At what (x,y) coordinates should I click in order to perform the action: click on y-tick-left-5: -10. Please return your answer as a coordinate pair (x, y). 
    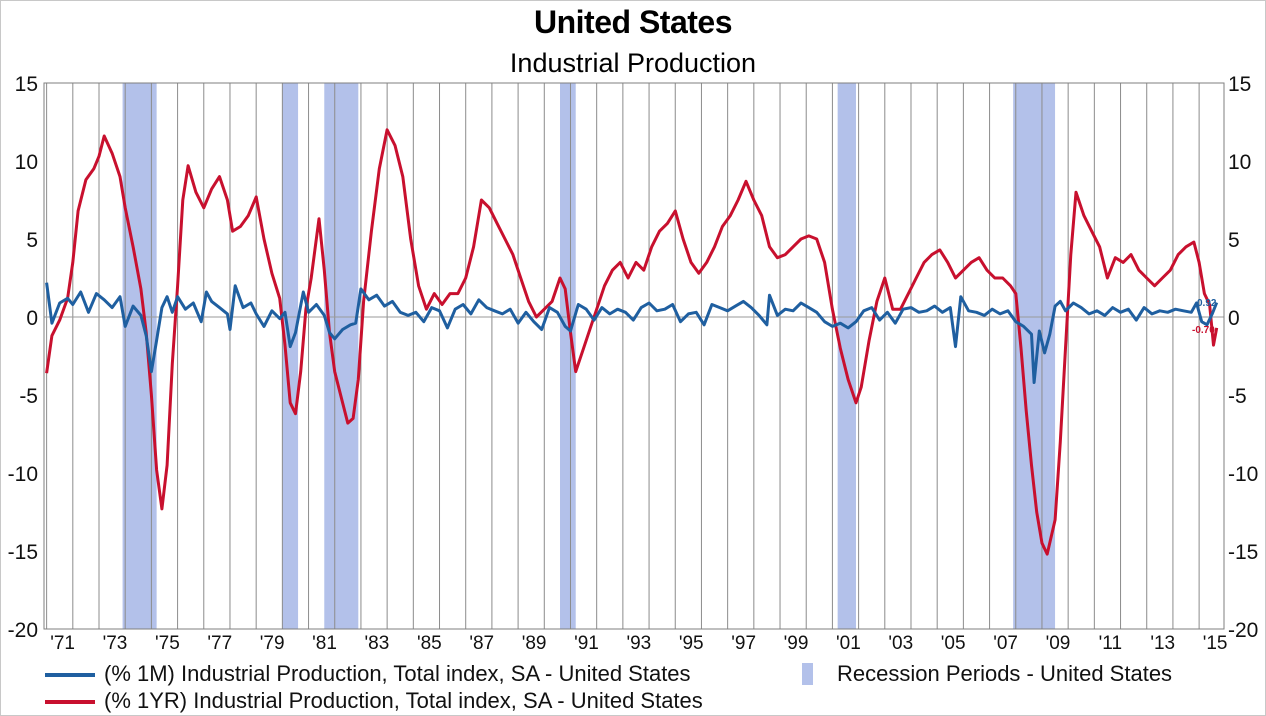
    Looking at the image, I should click on (23, 474).